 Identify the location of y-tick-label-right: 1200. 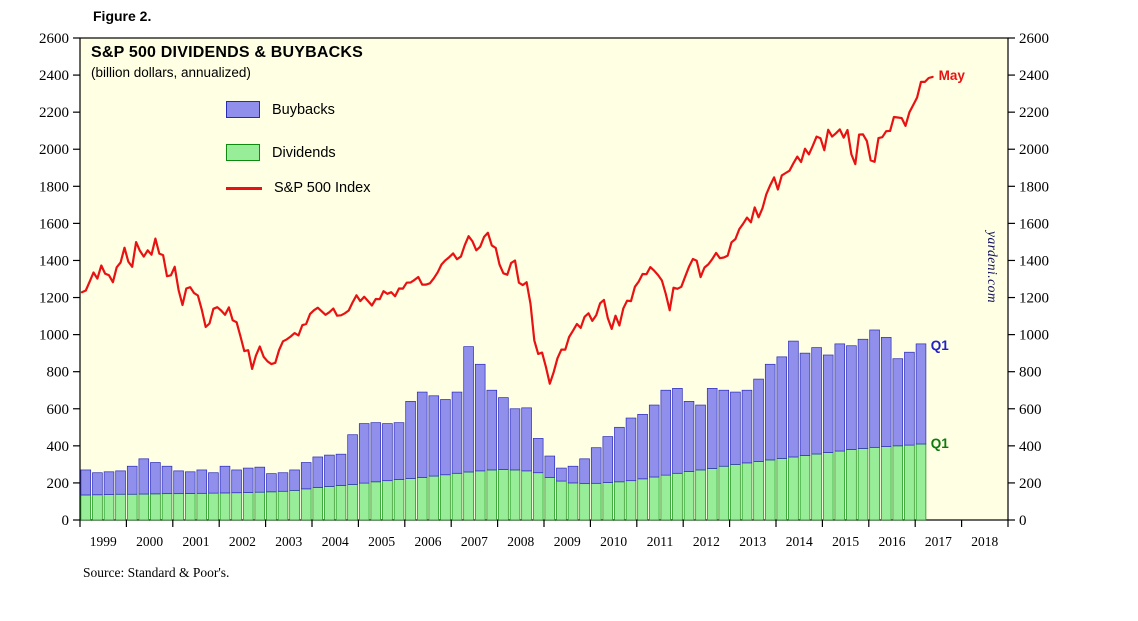
(1034, 299).